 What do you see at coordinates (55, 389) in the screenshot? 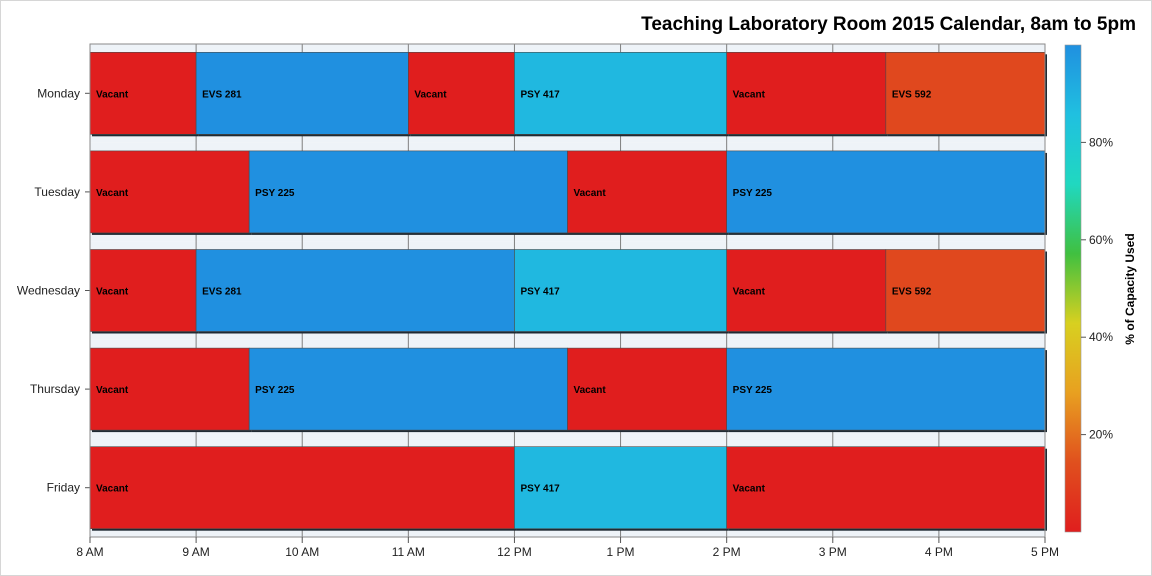
I see `y-tick-label: Thursday` at bounding box center [55, 389].